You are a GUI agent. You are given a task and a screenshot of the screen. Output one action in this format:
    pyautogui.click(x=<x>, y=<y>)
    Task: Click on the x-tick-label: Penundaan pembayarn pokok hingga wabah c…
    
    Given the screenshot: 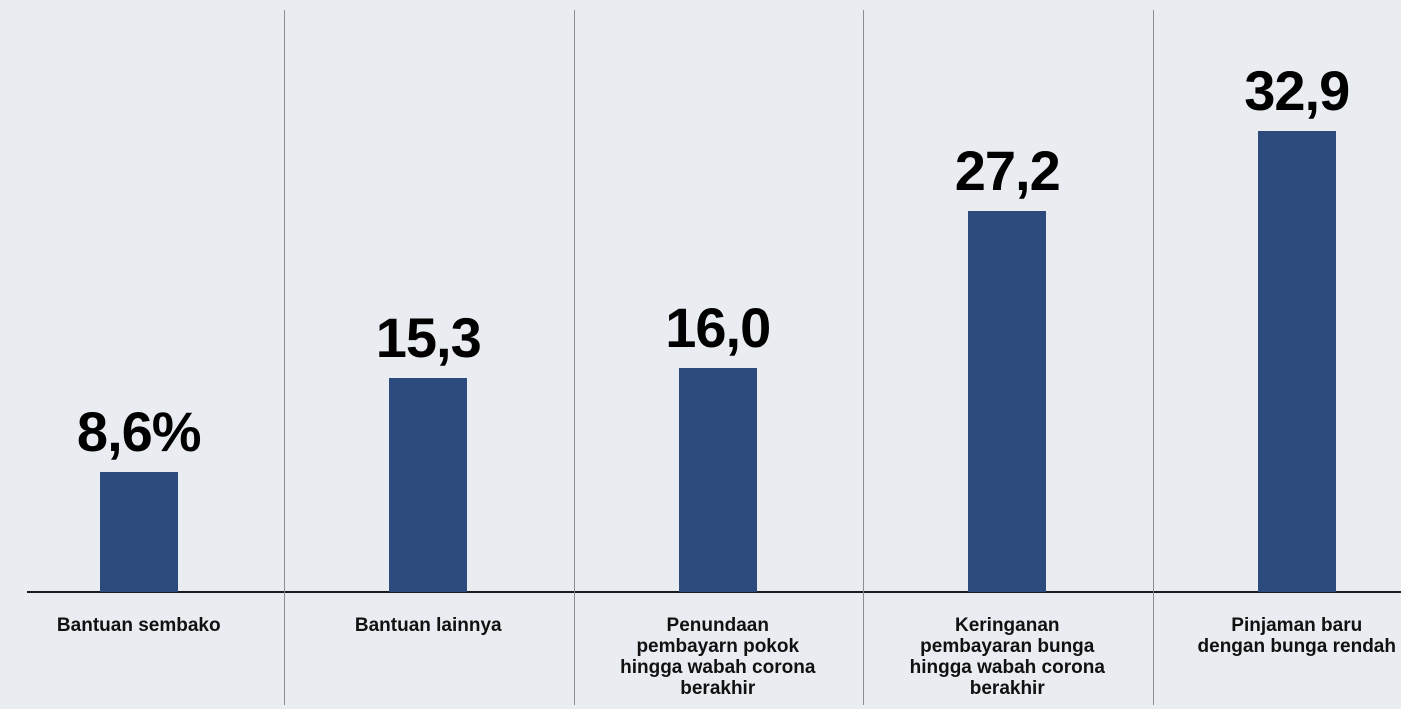 What is the action you would take?
    pyautogui.click(x=718, y=657)
    